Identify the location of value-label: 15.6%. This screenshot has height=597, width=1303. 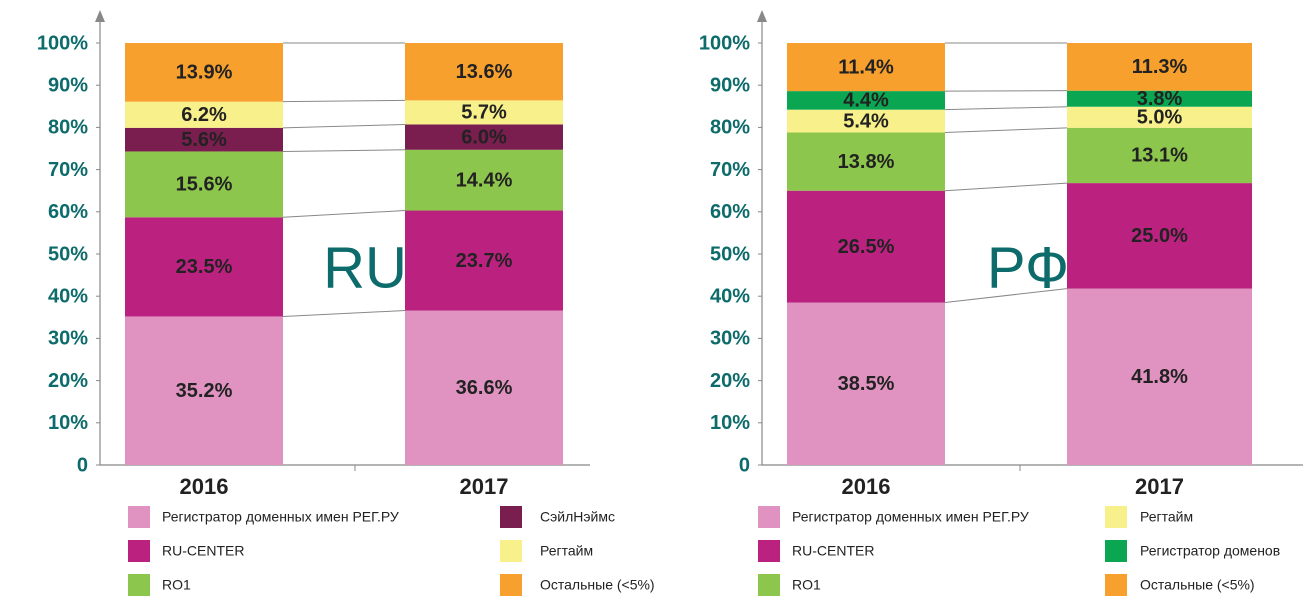
(204, 185).